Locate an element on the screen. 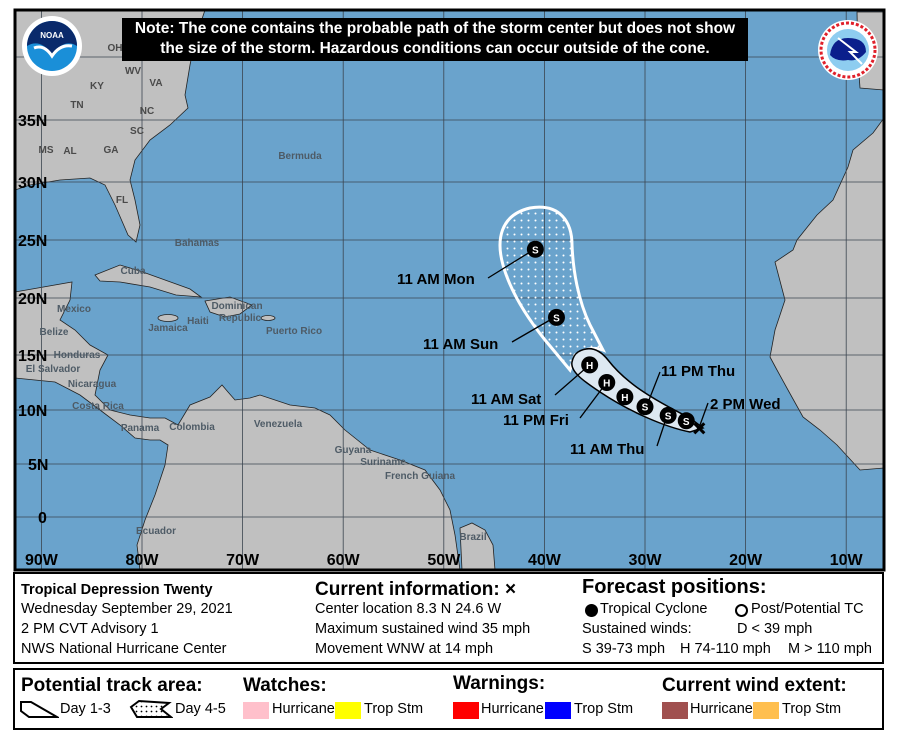 Image resolution: width=897 pixels, height=736 pixels. place-label: Cuba is located at coordinates (133, 271).